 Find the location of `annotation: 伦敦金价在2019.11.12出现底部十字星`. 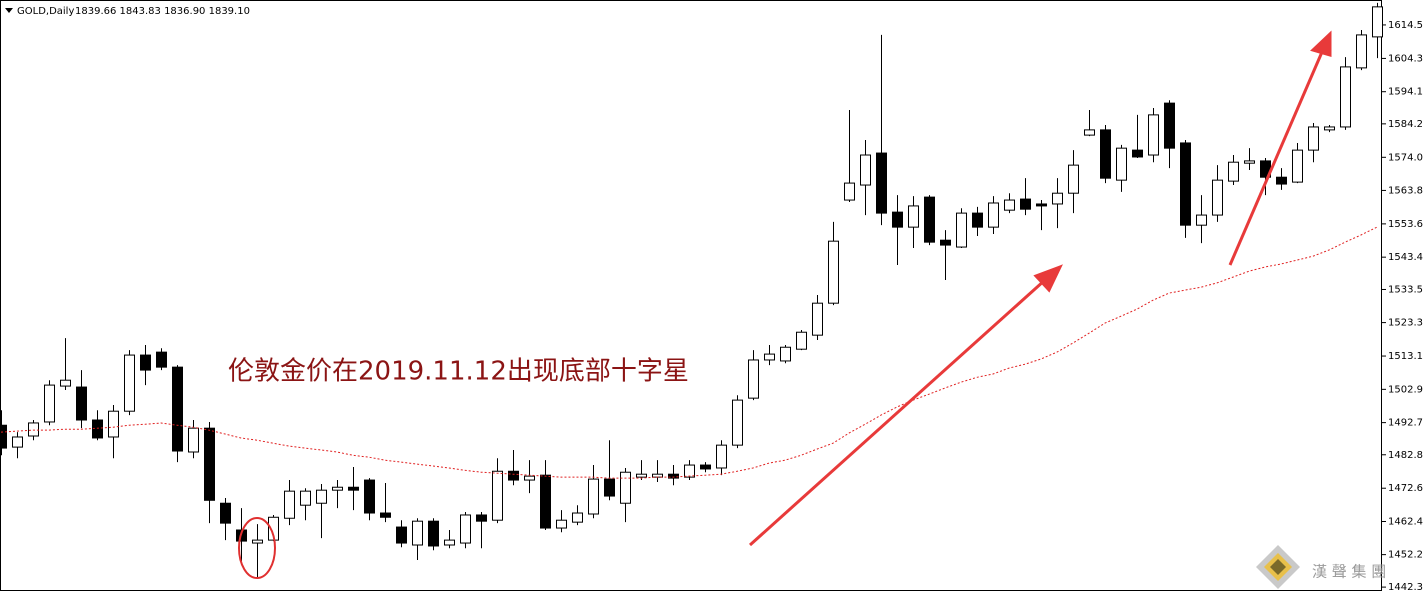

annotation: 伦敦金价在2019.11.12出现底部十字星 is located at coordinates (458, 372).